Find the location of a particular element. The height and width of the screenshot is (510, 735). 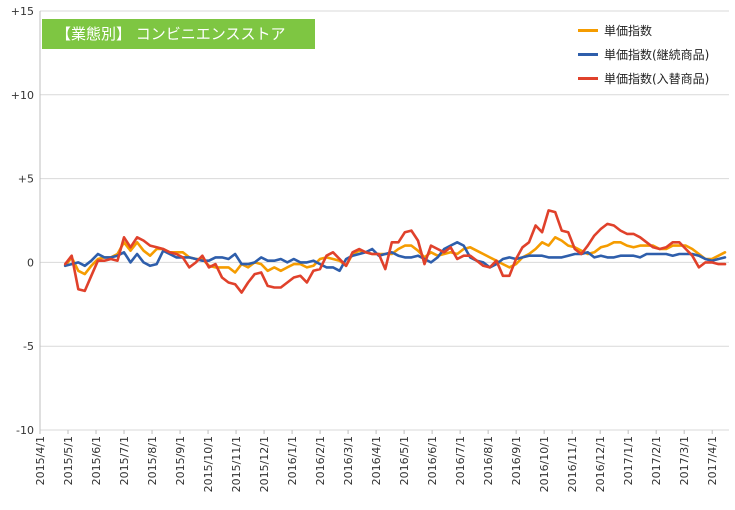

legend: 単価指数 単価指数(継続商品) 単価指数(入替商品) is located at coordinates (643, 54).